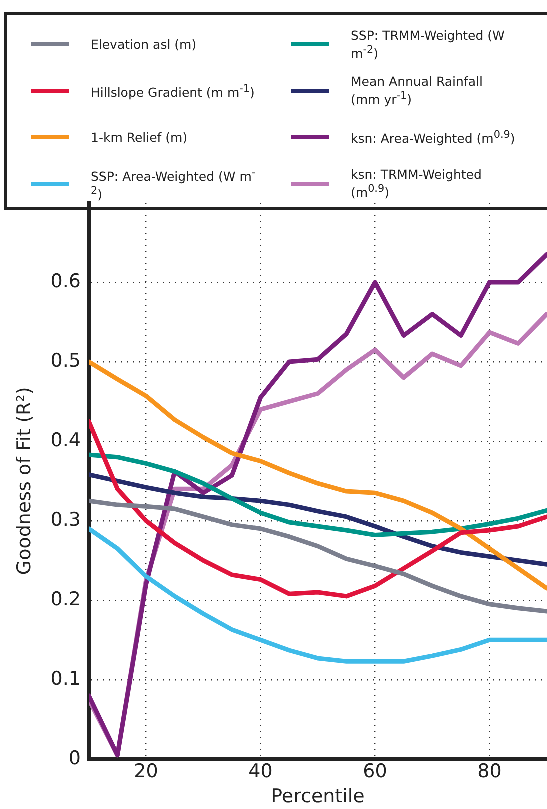  I want to click on y-tick-label: 0, so click(75, 758).